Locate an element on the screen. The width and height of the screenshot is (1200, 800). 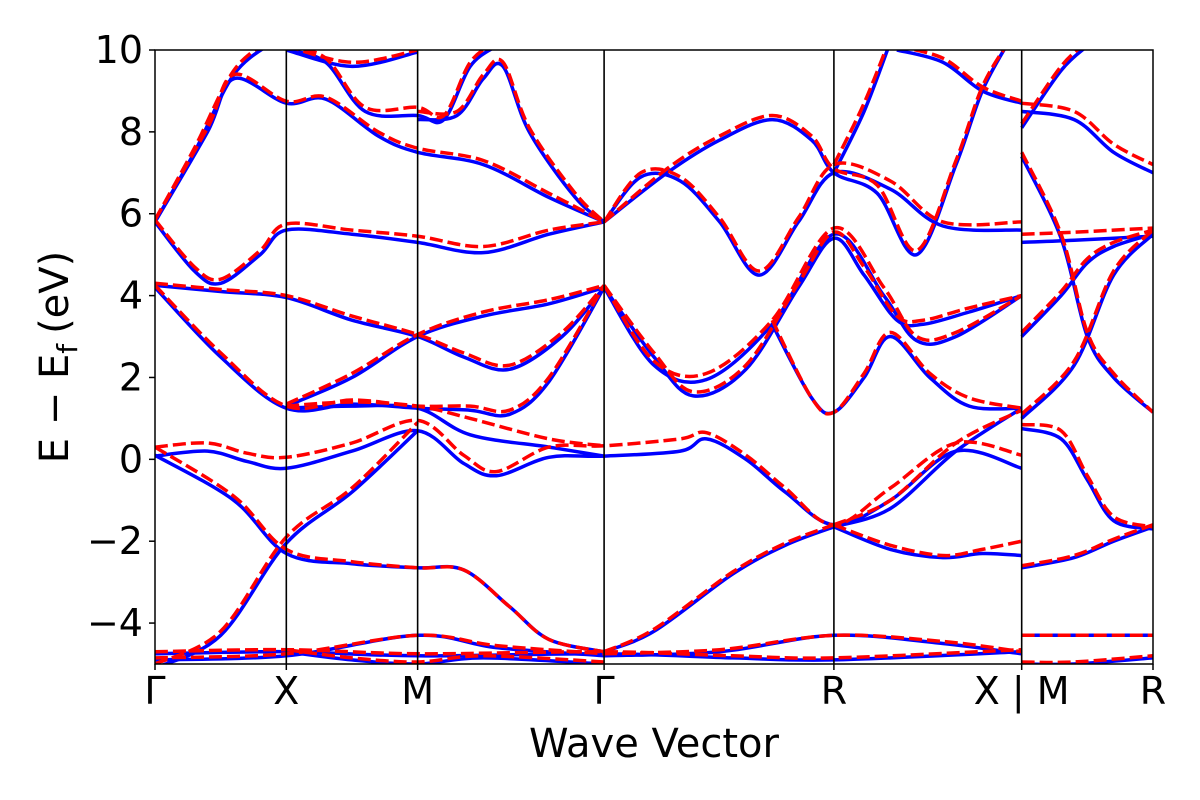
y-axis-label: E − Ef (eV) is located at coordinates (58, 357).